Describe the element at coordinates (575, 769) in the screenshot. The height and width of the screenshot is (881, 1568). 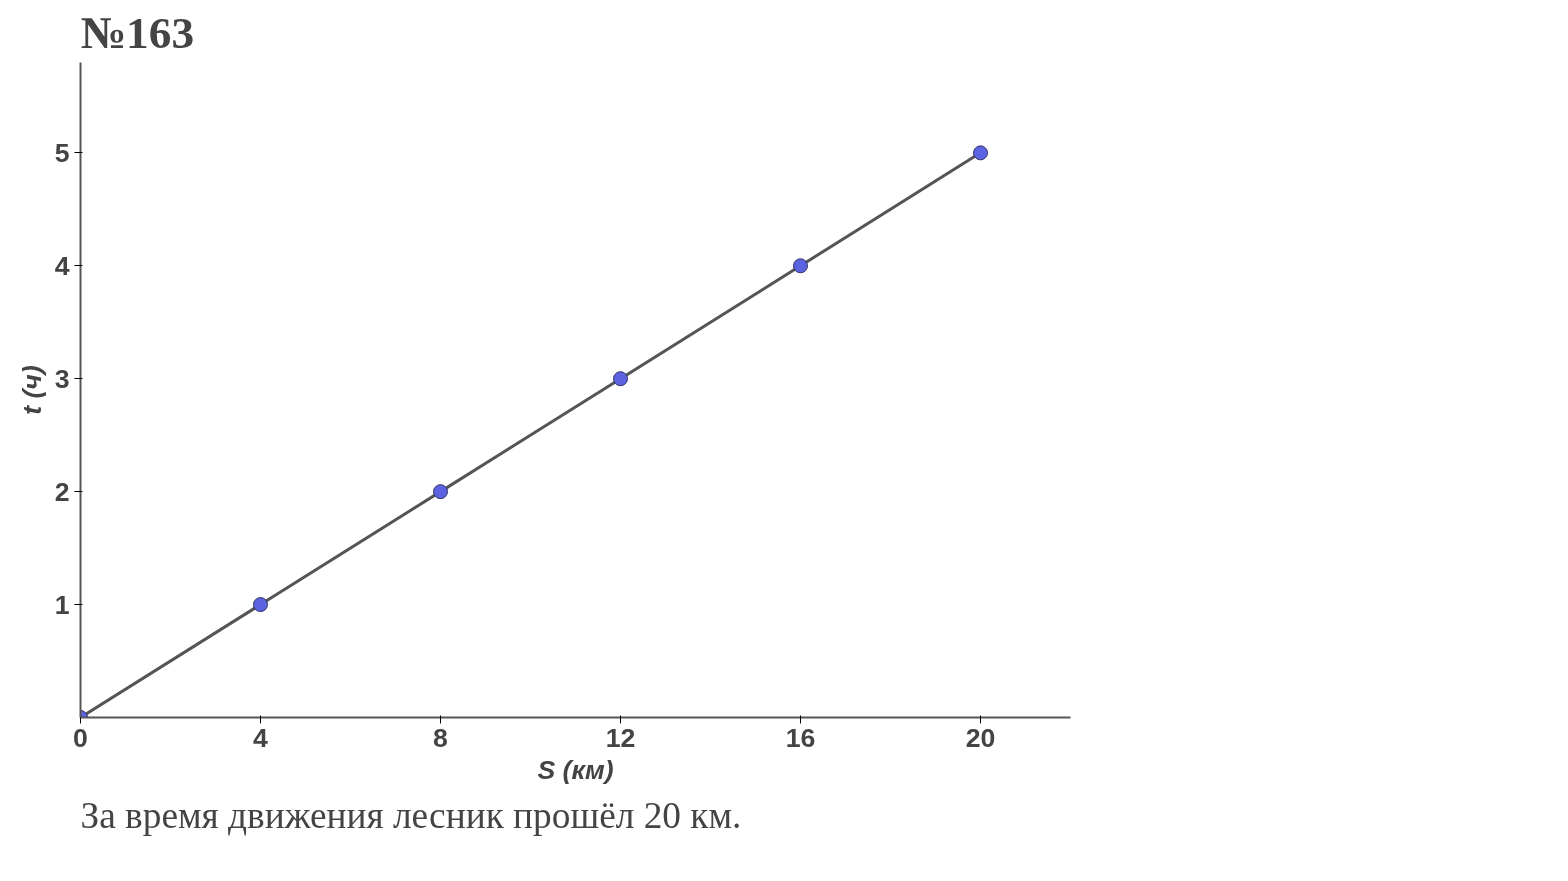
I see `x-axis-title: S (км)` at that location.